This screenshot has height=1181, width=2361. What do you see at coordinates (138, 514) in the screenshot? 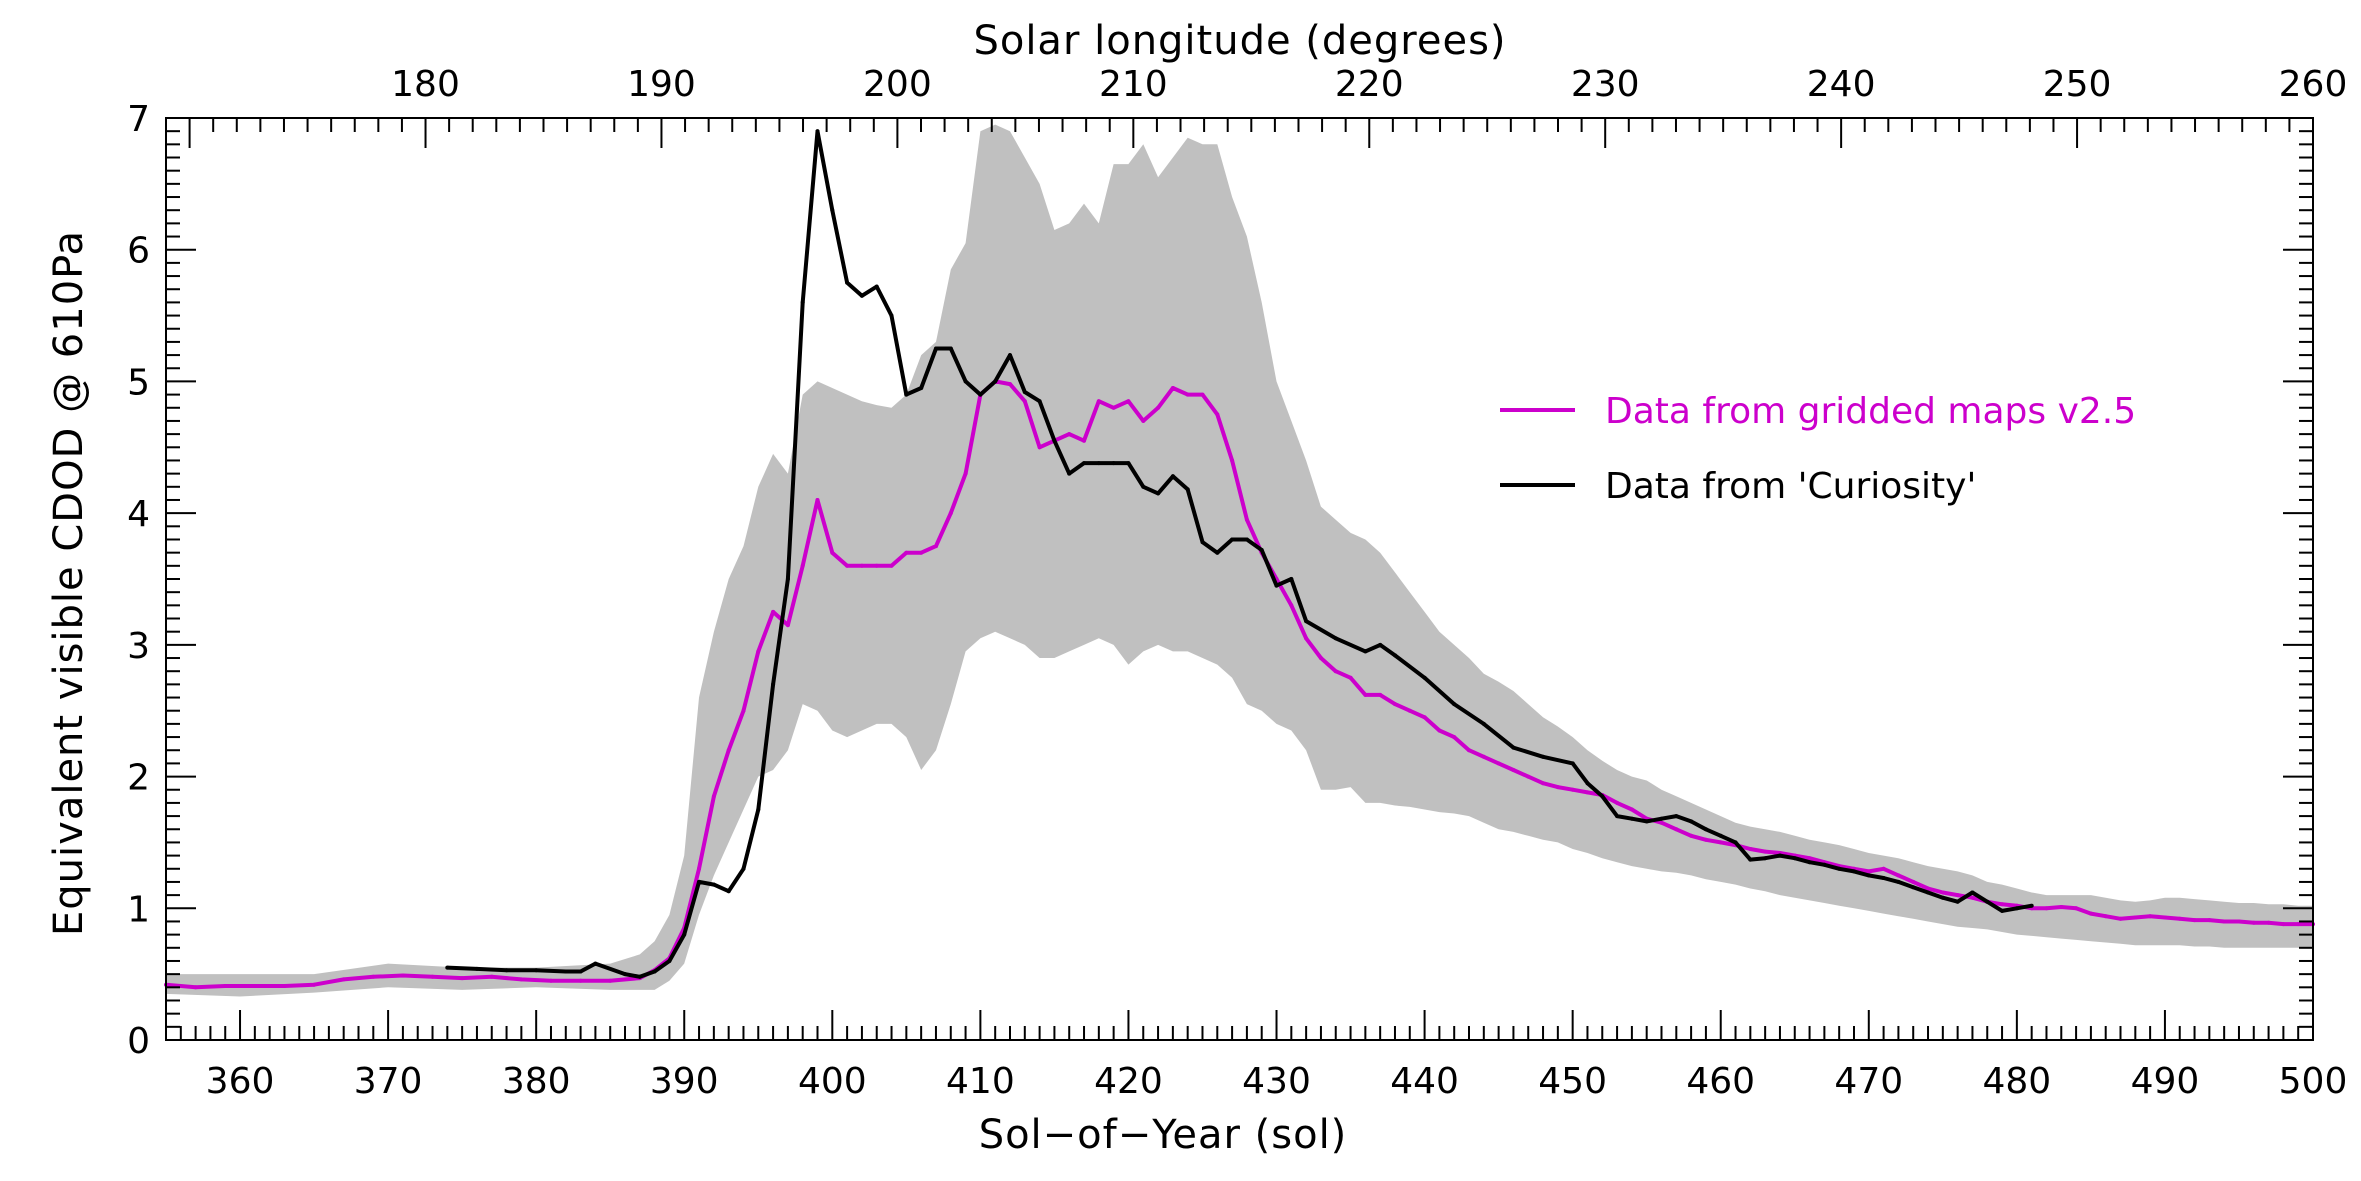
I see `y-tick-label: 4` at bounding box center [138, 514].